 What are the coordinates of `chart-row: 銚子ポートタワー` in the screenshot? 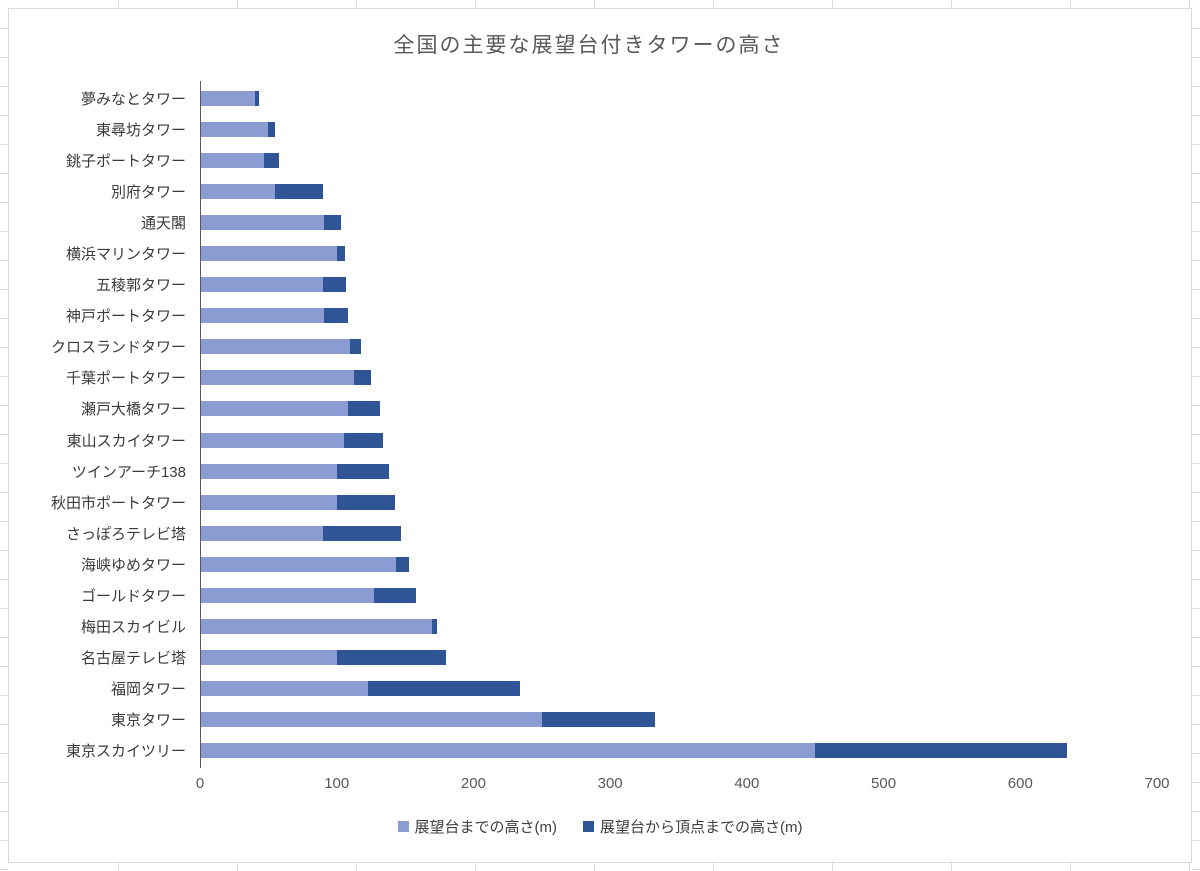 It's located at (589, 160).